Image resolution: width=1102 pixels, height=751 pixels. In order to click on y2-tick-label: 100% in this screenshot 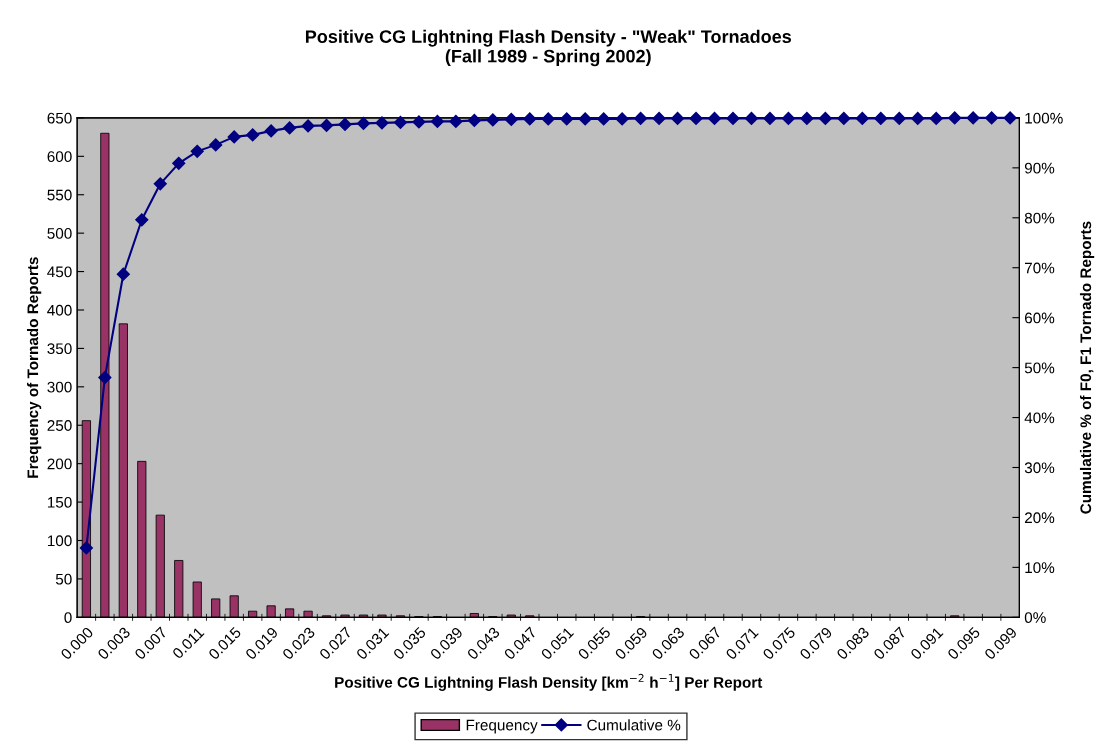, I will do `click(1044, 118)`.